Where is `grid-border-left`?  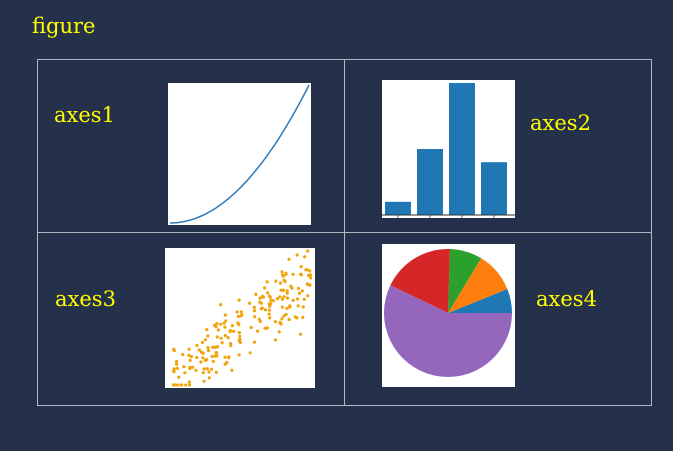
grid-border-left is located at coordinates (37, 232).